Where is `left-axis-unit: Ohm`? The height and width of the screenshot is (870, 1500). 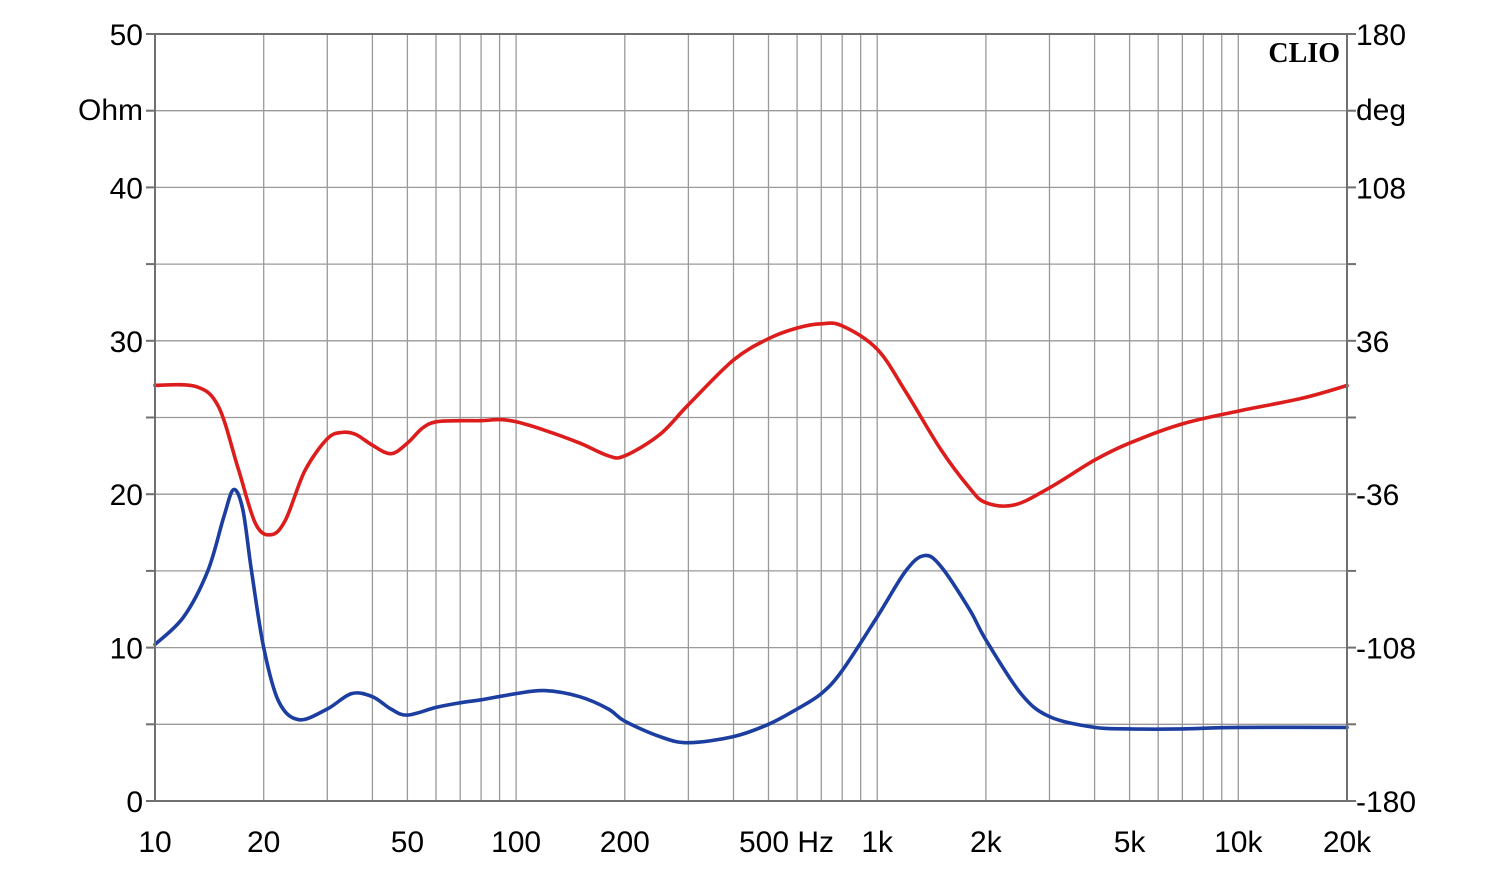
left-axis-unit: Ohm is located at coordinates (110, 110).